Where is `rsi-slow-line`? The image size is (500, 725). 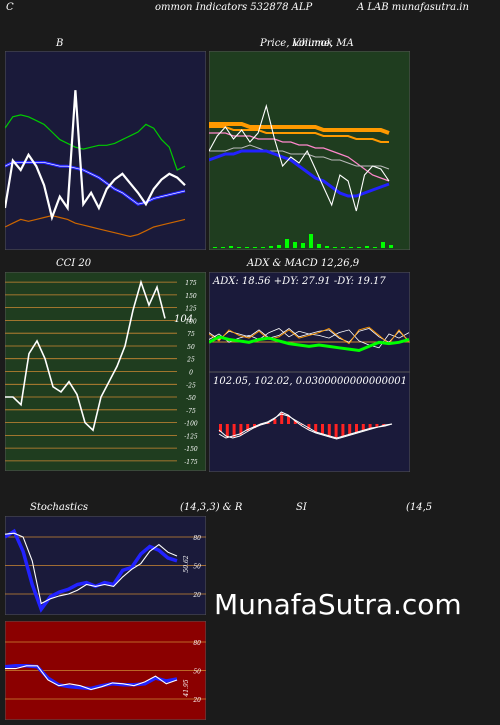
rsi-slow-line is located at coordinates (91, 677).